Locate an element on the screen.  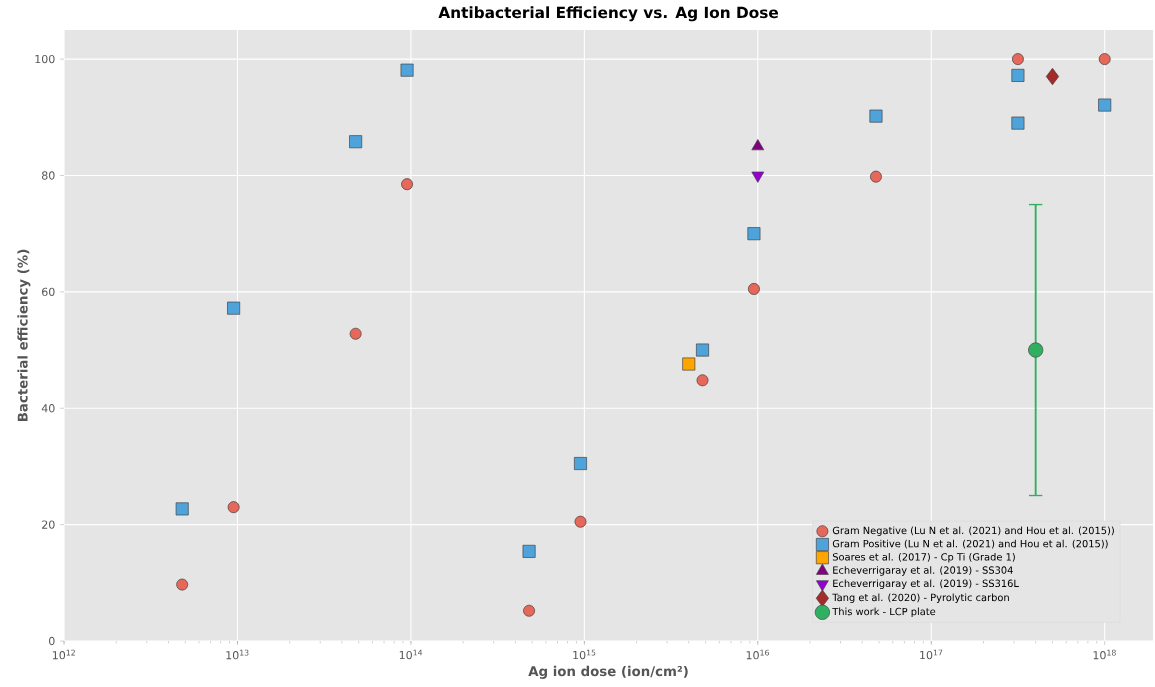
legend-label: Tang et al. (2020) - Pyrolytic carbon is located at coordinates (920, 598).